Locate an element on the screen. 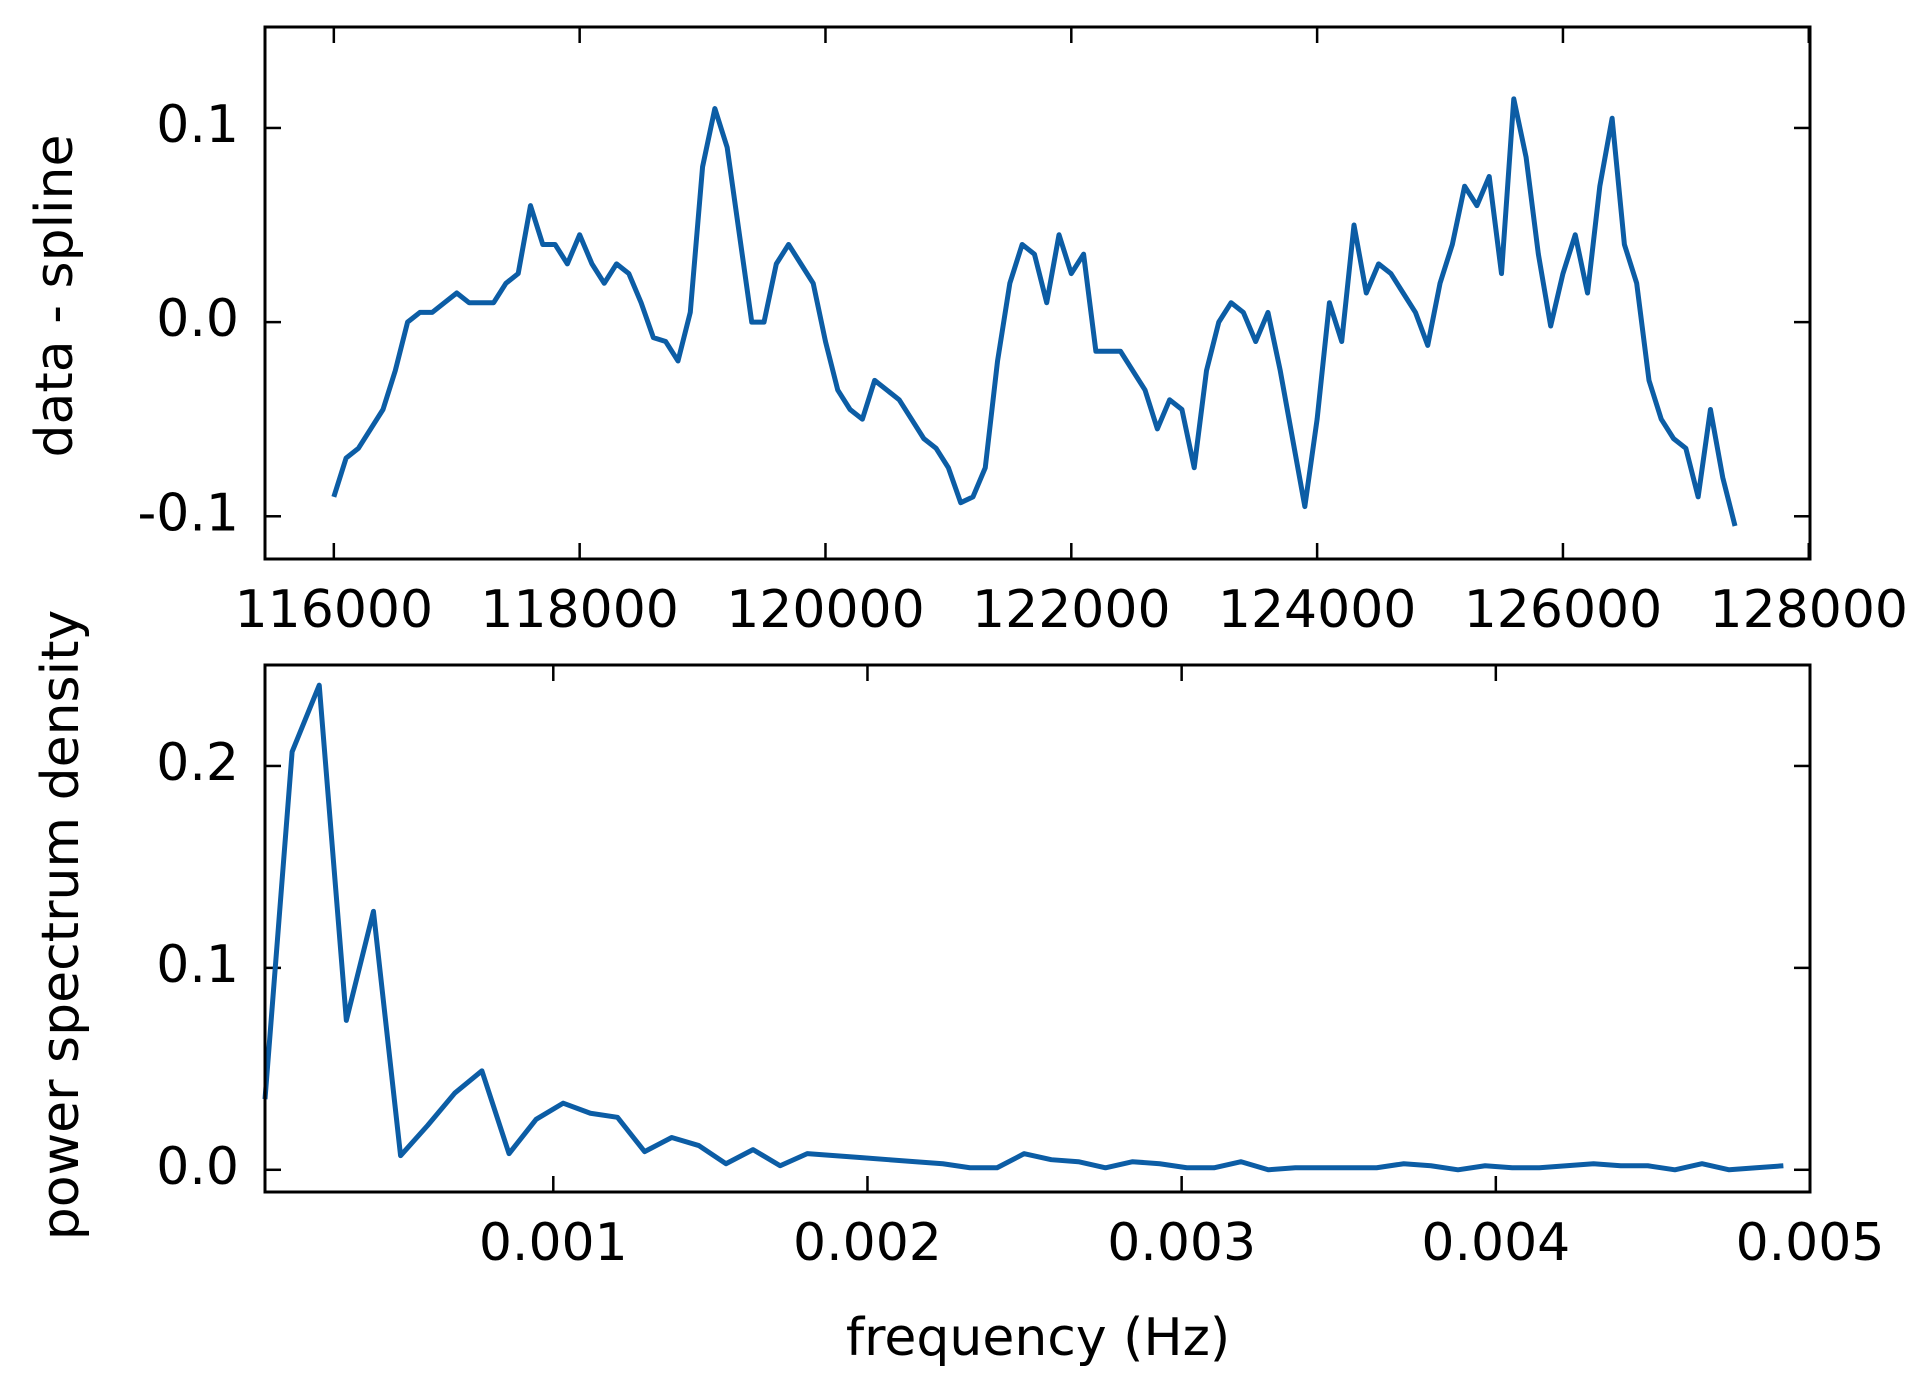  x-tick-label: 0.003 is located at coordinates (1181, 1243).